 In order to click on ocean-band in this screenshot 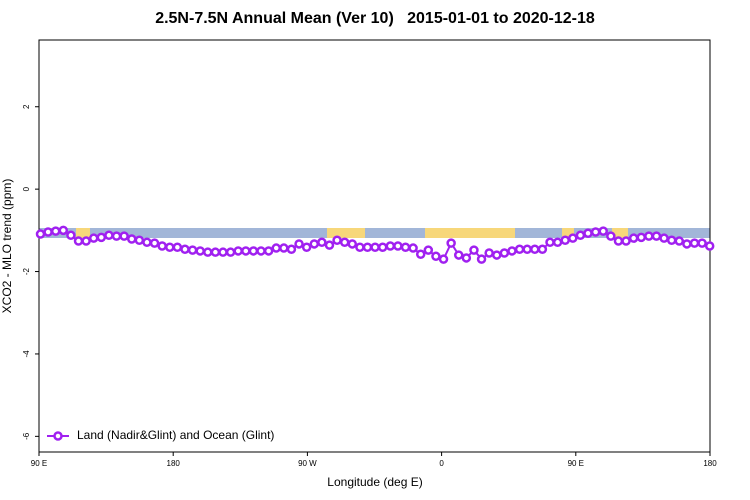, I will do `click(374, 233)`.